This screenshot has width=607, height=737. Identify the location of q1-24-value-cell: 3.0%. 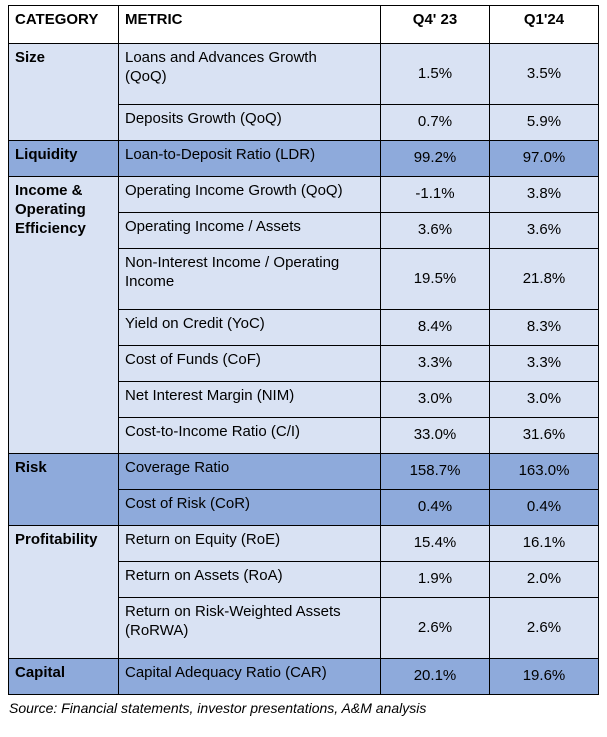
(544, 399).